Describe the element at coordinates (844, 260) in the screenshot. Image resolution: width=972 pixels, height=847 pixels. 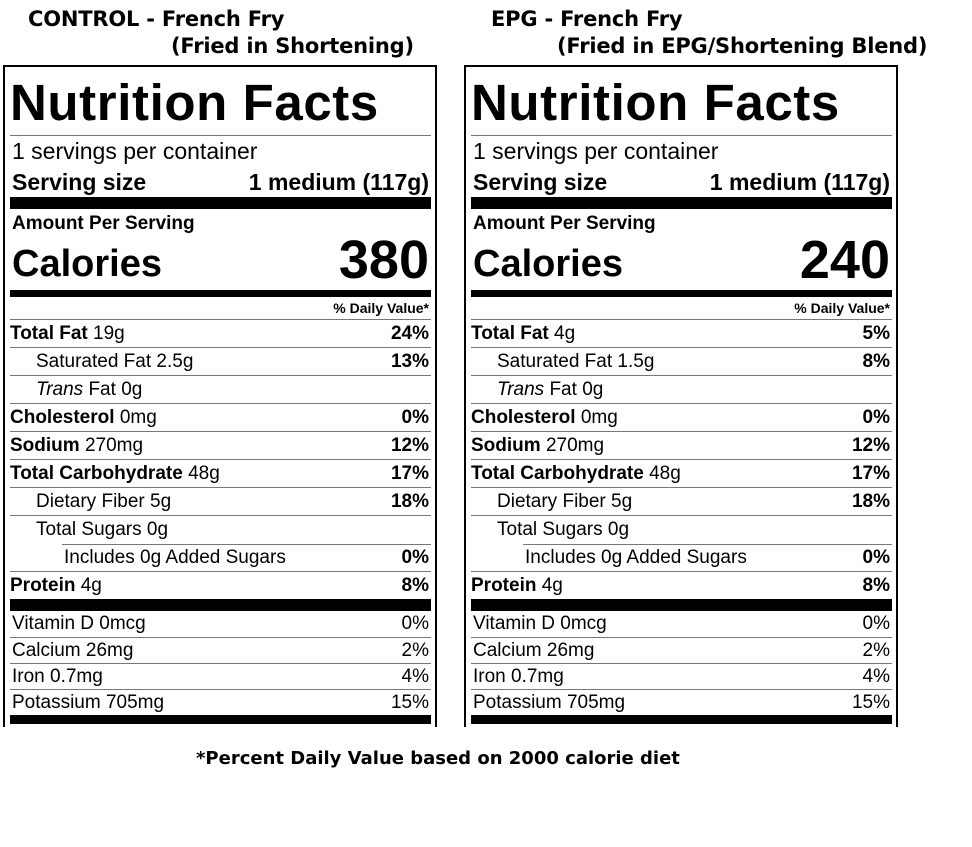
I see `calories-value: 240` at that location.